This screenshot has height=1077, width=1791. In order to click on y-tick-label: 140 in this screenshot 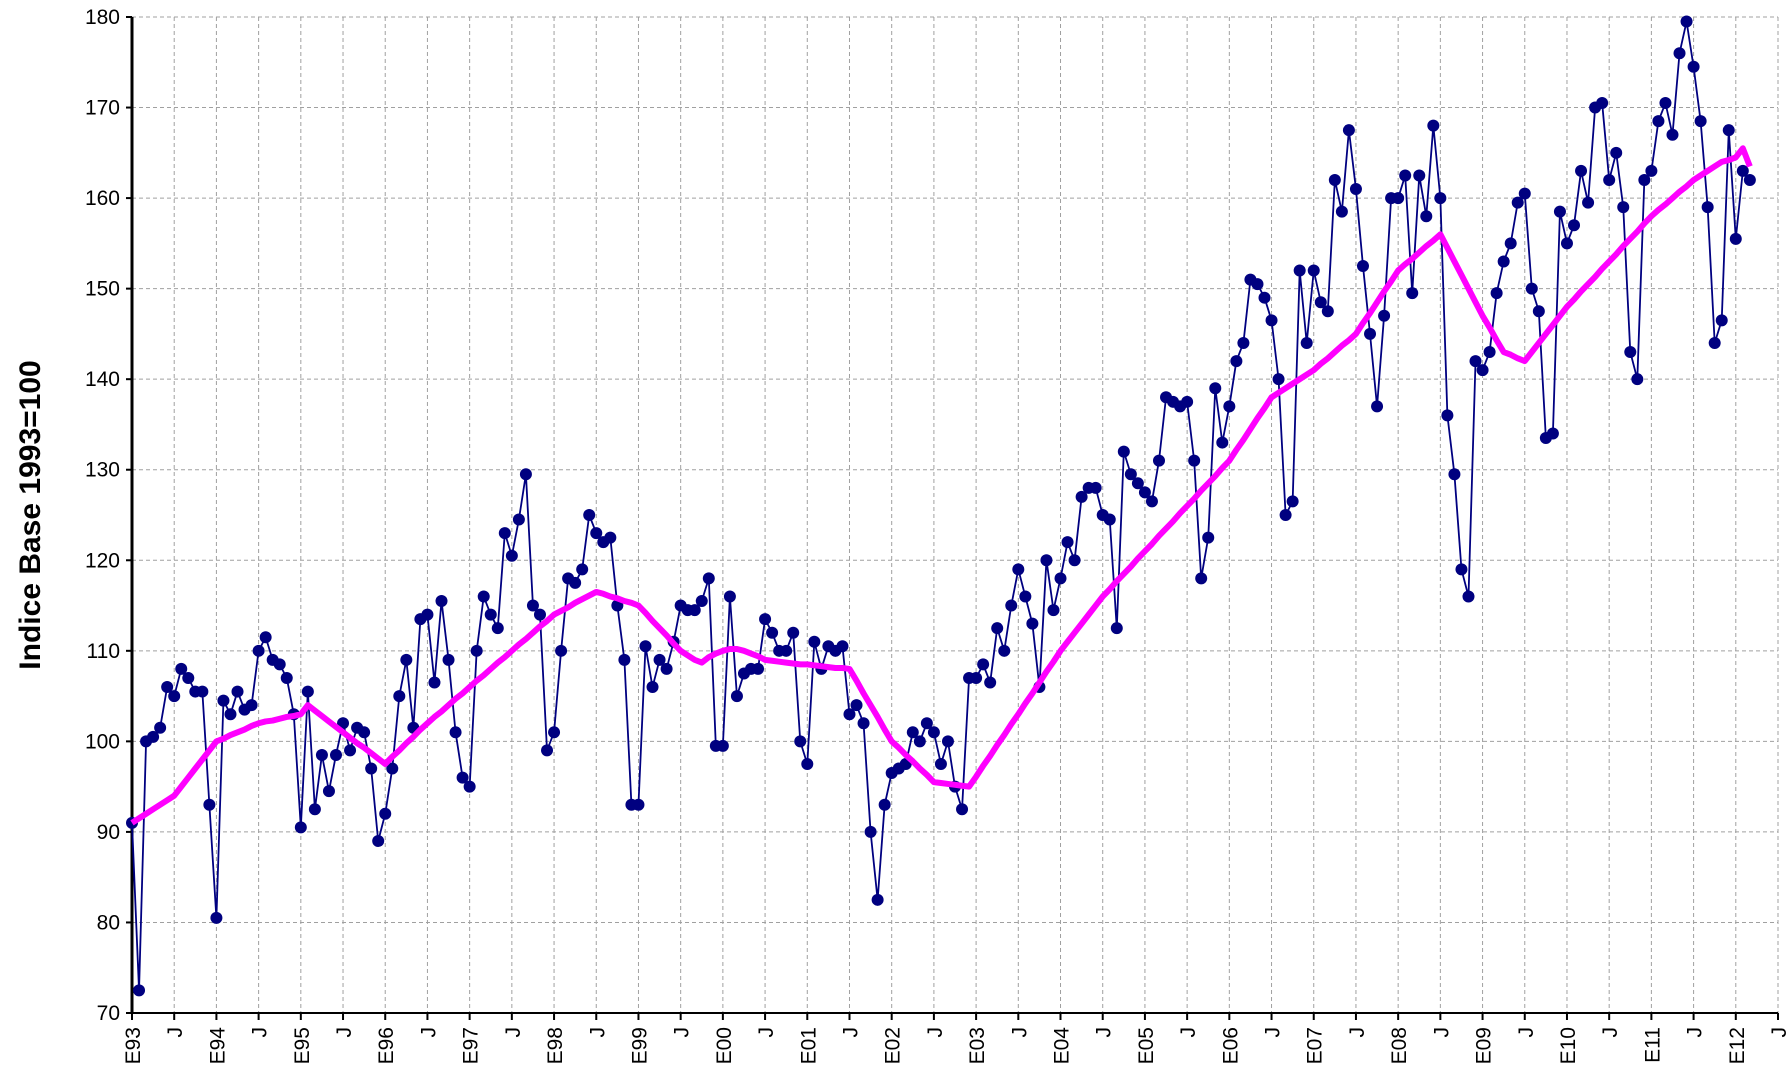, I will do `click(102, 379)`.